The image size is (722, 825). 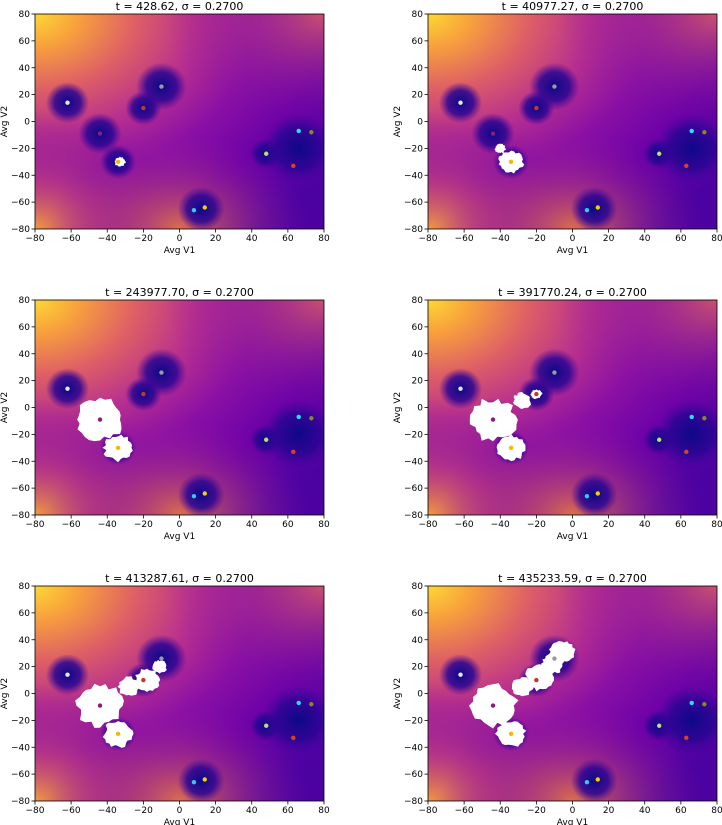 What do you see at coordinates (216, 525) in the screenshot?
I see `x-tick-label: 20` at bounding box center [216, 525].